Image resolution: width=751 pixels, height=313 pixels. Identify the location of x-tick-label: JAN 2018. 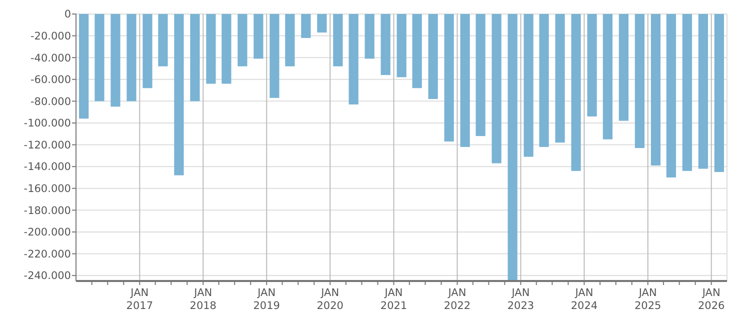
(203, 299).